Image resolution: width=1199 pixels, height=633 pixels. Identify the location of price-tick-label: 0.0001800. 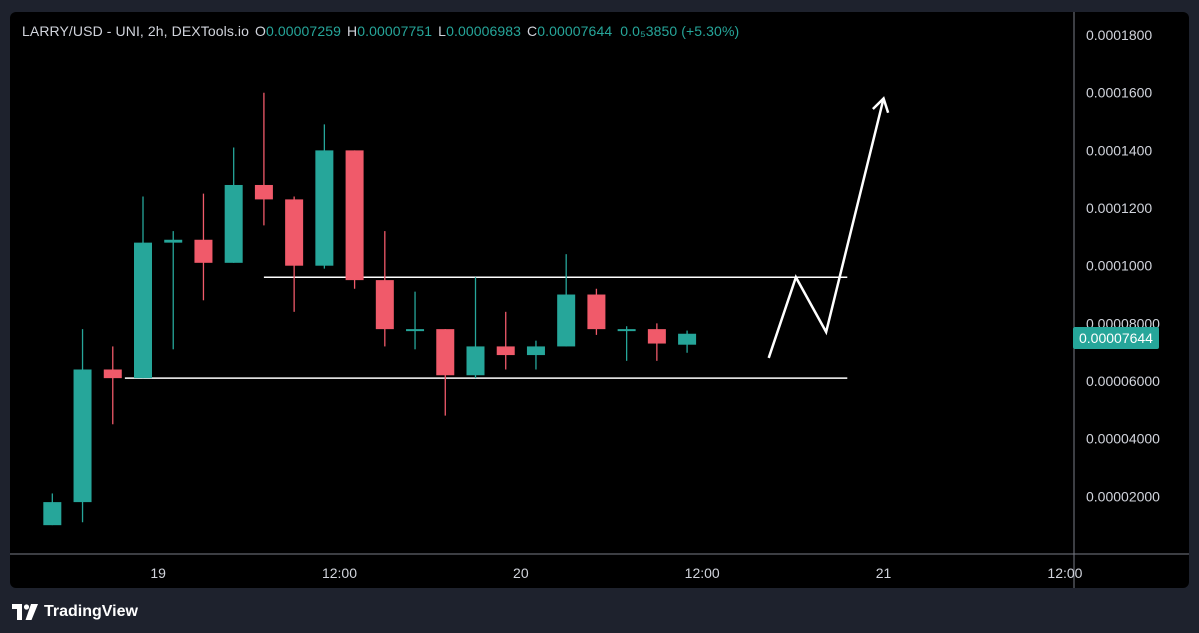
(1119, 35).